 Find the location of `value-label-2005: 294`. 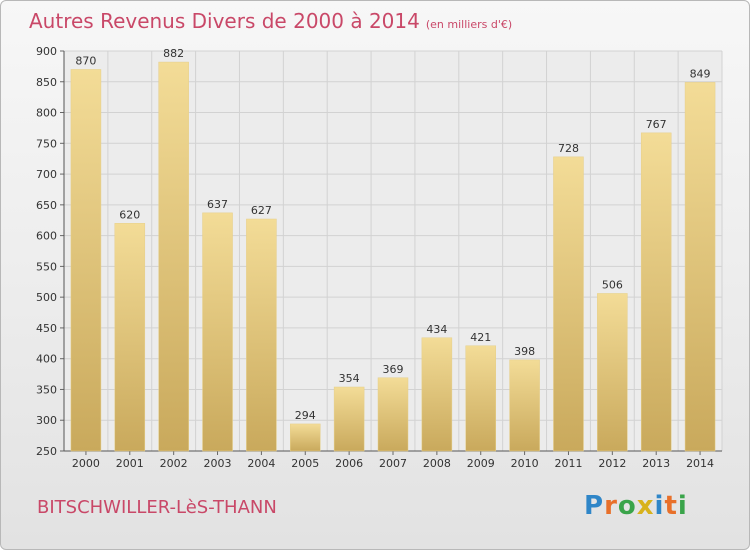

value-label-2005: 294 is located at coordinates (305, 415).